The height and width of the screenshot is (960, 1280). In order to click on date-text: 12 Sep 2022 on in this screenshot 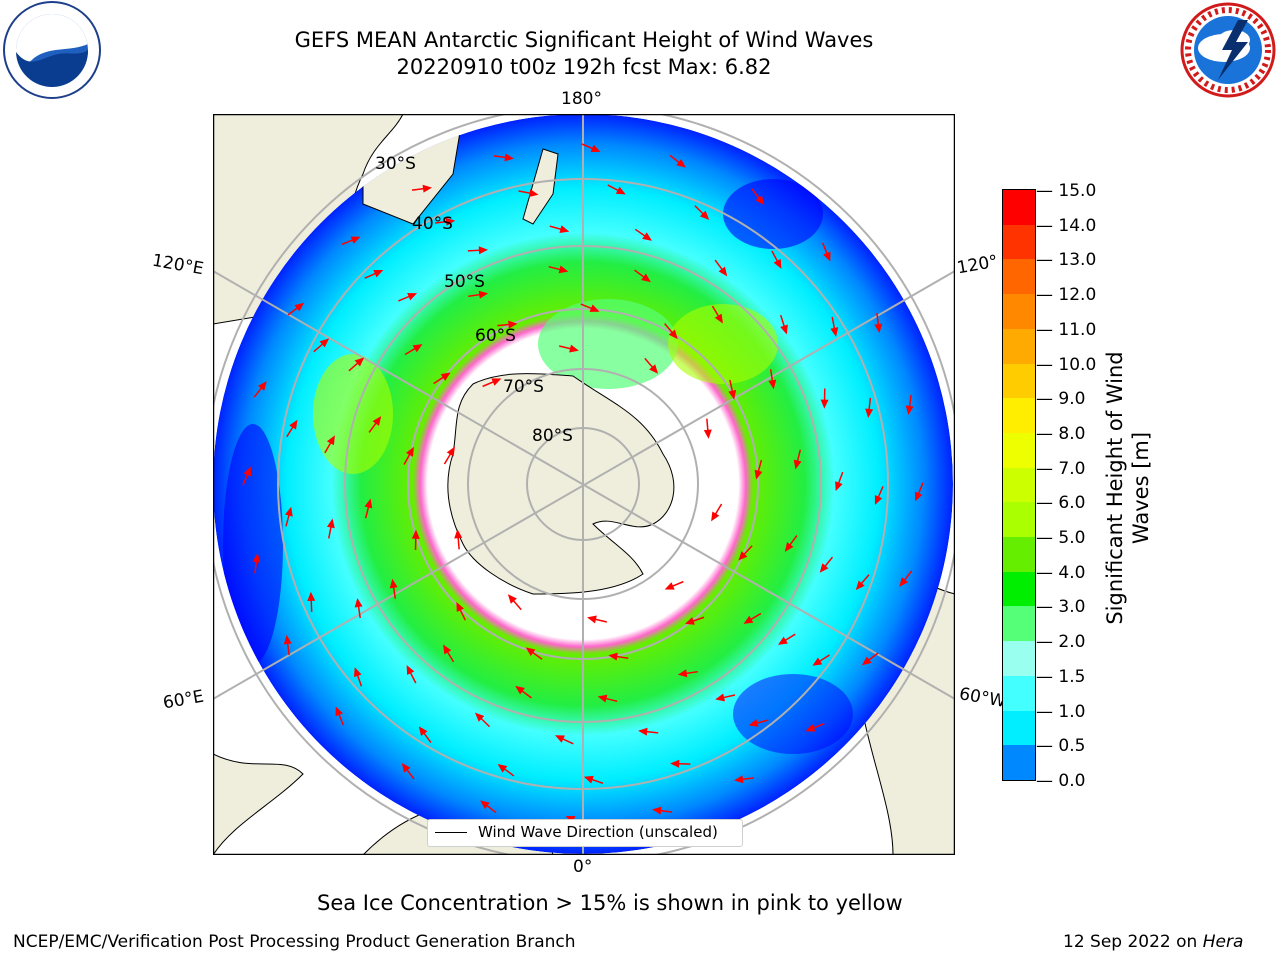, I will do `click(1133, 942)`.